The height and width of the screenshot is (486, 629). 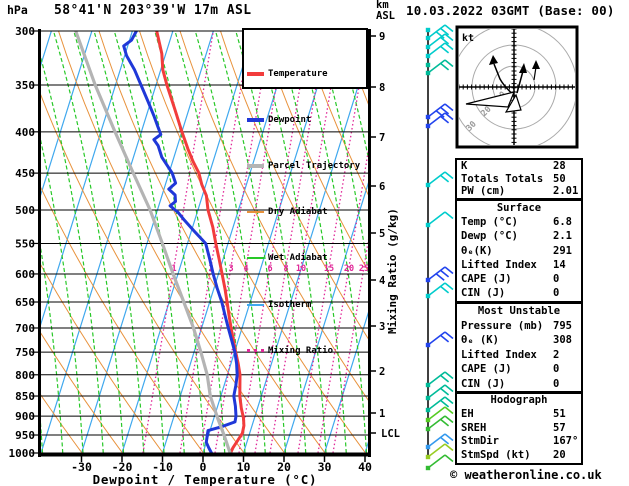 I want to click on pressure-tick-label: 600, so click(x=25, y=274).